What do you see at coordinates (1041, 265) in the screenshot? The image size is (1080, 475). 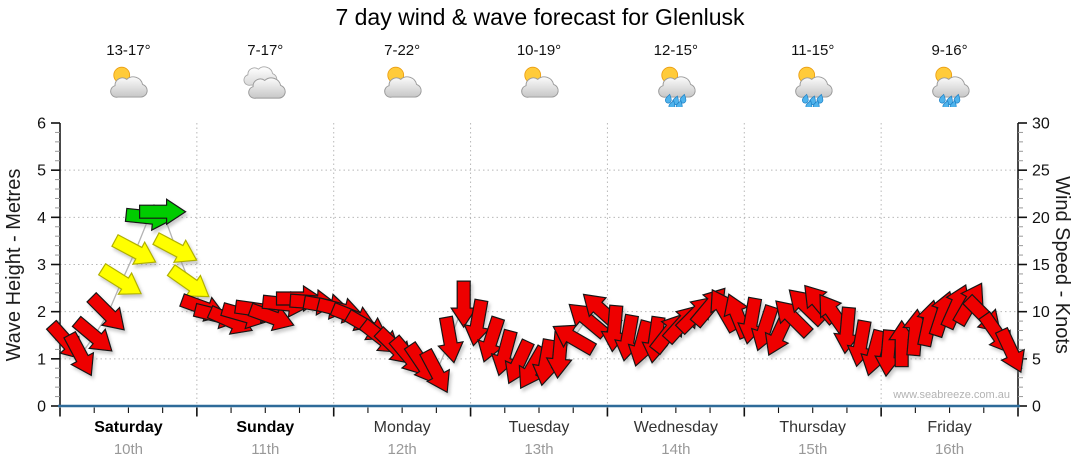 I see `right-tick-label: 15` at bounding box center [1041, 265].